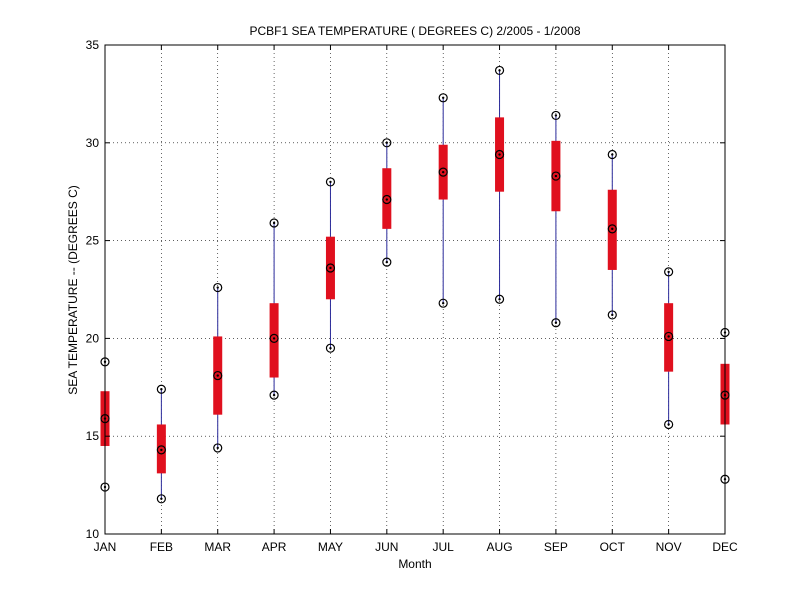 This screenshot has width=800, height=600. What do you see at coordinates (161, 444) in the screenshot?
I see `box-feb` at bounding box center [161, 444].